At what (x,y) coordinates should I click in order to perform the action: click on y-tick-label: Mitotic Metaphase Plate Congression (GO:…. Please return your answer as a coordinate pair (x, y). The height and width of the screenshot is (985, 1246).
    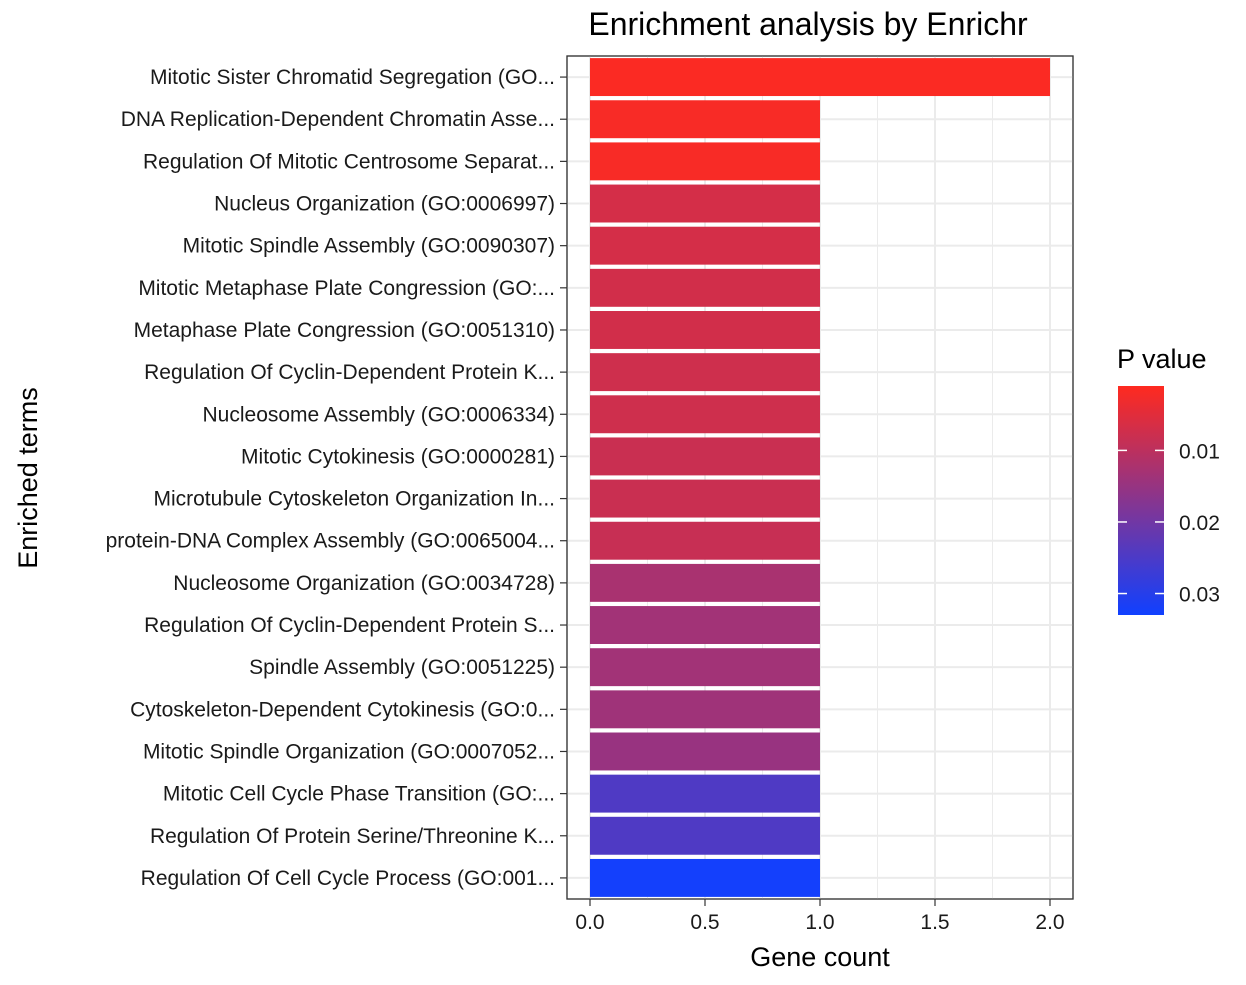
    Looking at the image, I should click on (346, 288).